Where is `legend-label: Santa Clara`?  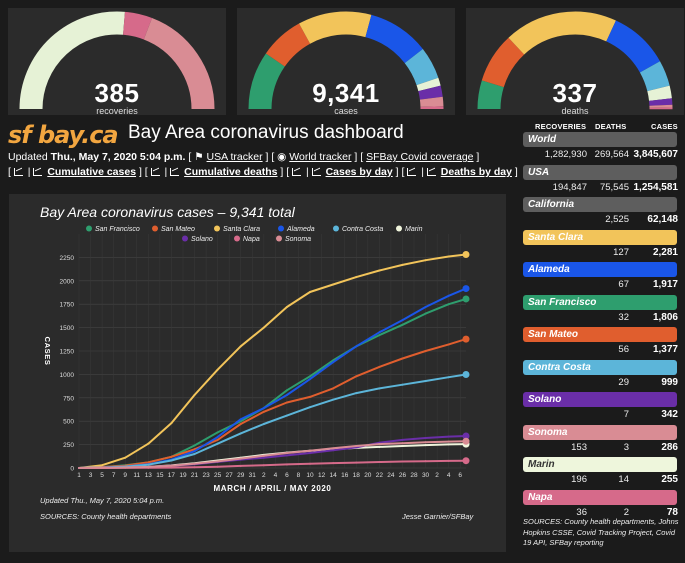 legend-label: Santa Clara is located at coordinates (241, 229).